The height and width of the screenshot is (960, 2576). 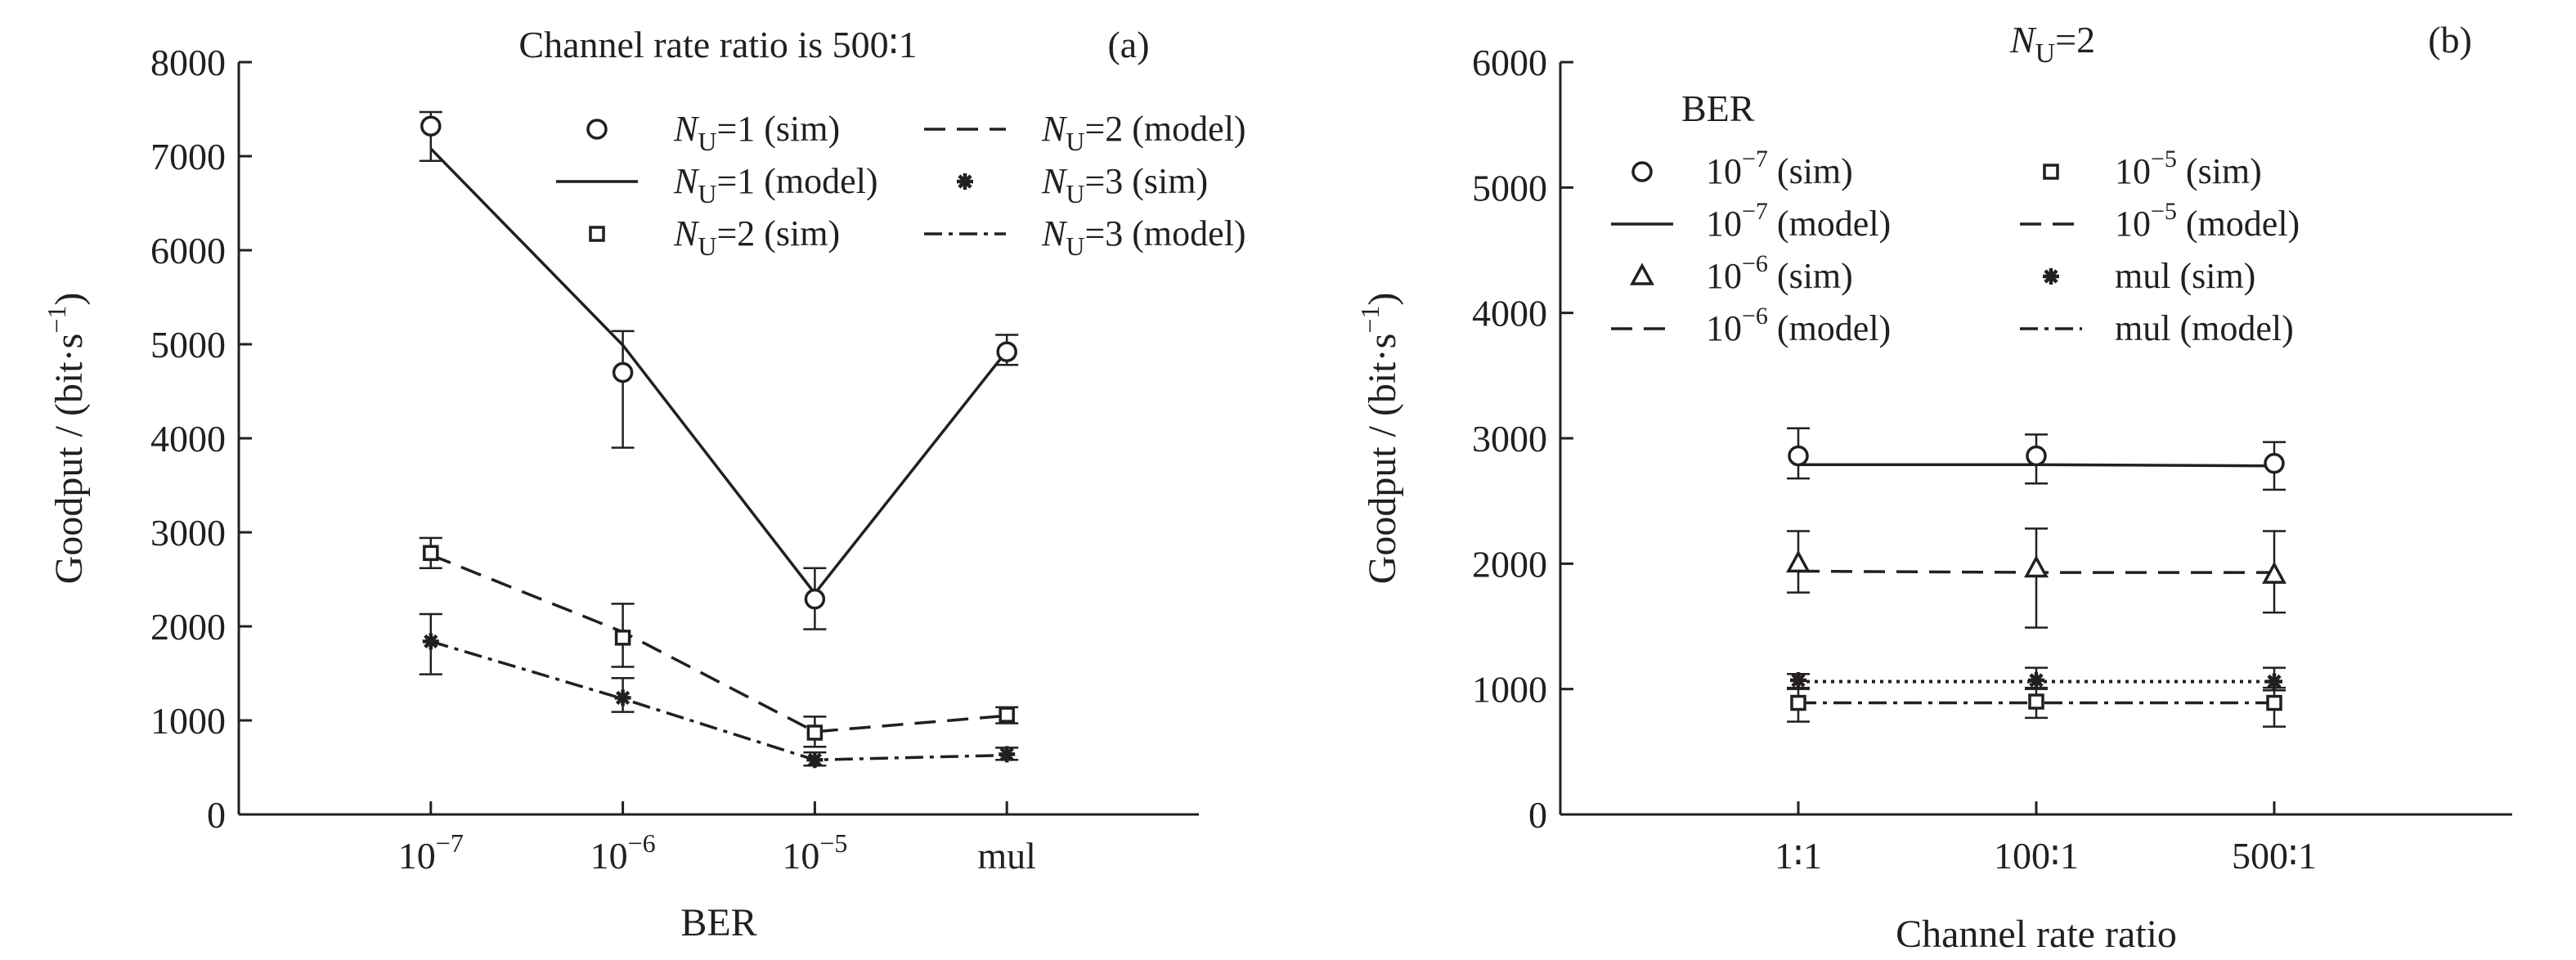 I want to click on legend-label: NU=1 (model), so click(x=776, y=185).